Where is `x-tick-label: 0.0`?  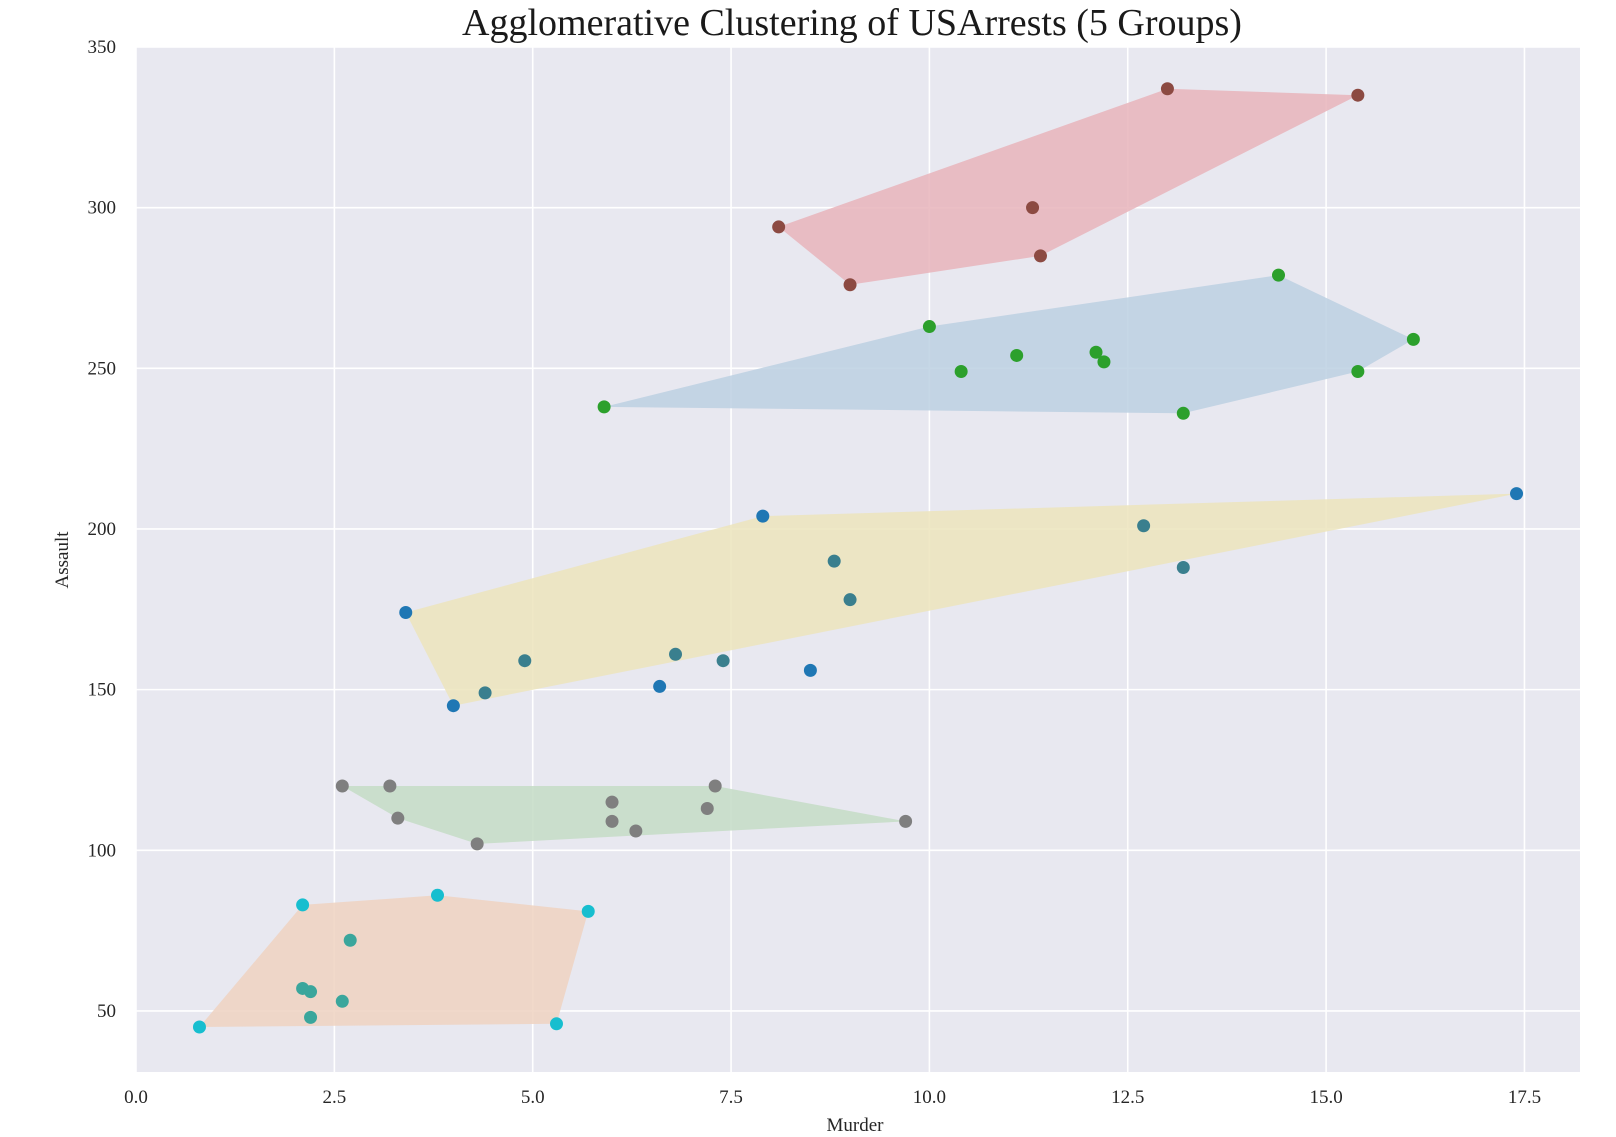 x-tick-label: 0.0 is located at coordinates (136, 1097).